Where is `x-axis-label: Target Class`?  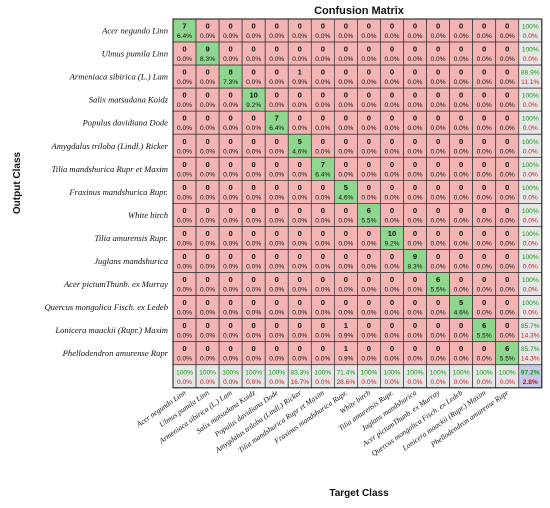
x-axis-label: Target Class is located at coordinates (359, 493).